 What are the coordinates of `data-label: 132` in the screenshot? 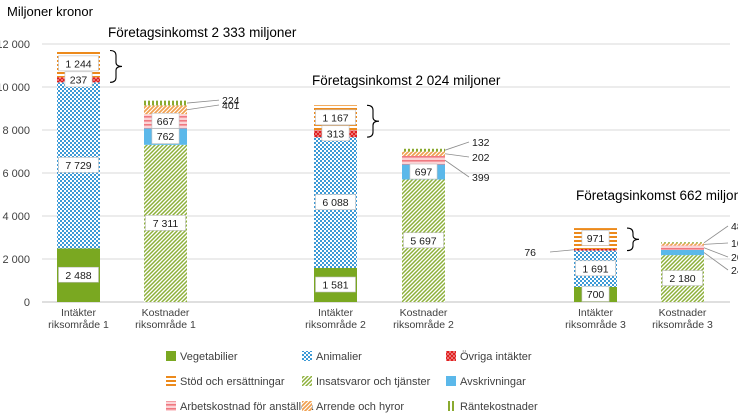 It's located at (481, 143).